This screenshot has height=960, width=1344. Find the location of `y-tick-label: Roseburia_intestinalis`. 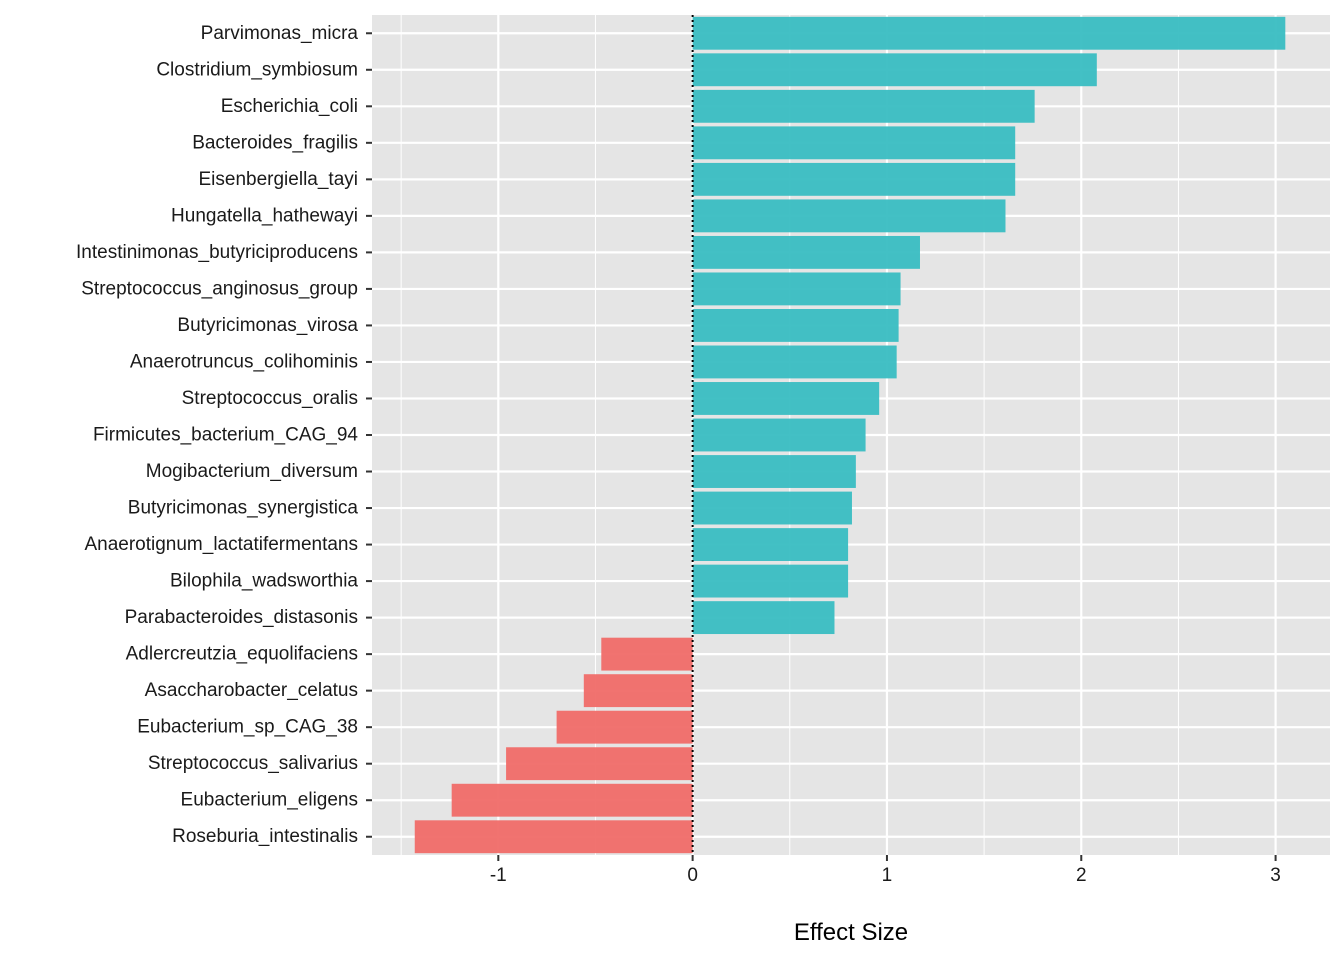

y-tick-label: Roseburia_intestinalis is located at coordinates (265, 836).